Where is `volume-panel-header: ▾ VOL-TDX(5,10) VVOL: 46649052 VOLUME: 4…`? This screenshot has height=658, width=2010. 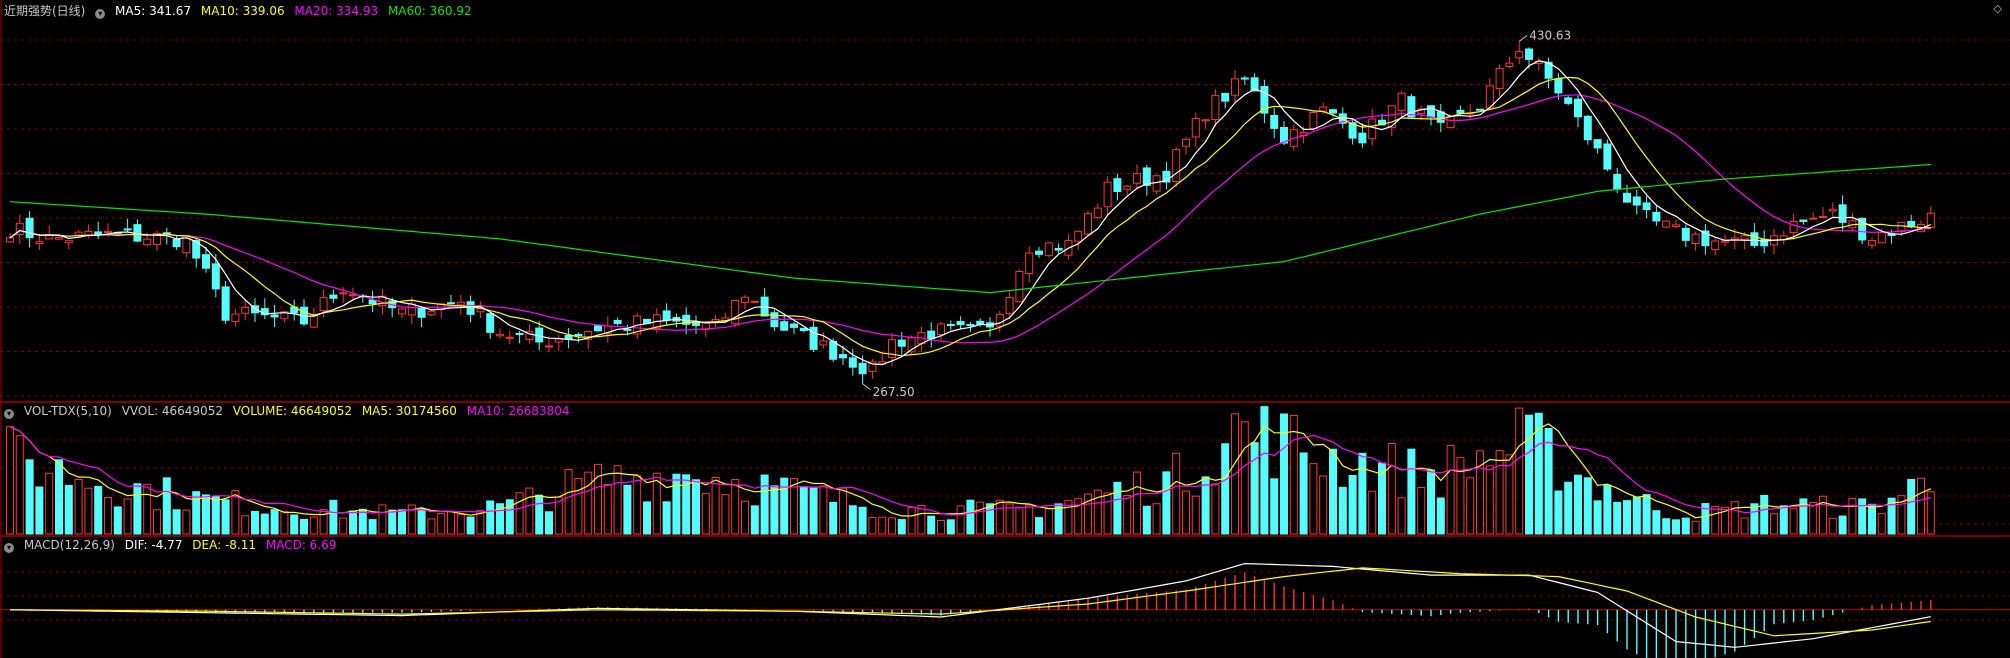 volume-panel-header: ▾ VOL-TDX(5,10) VVOL: 46649052 VOLUME: 4… is located at coordinates (290, 411).